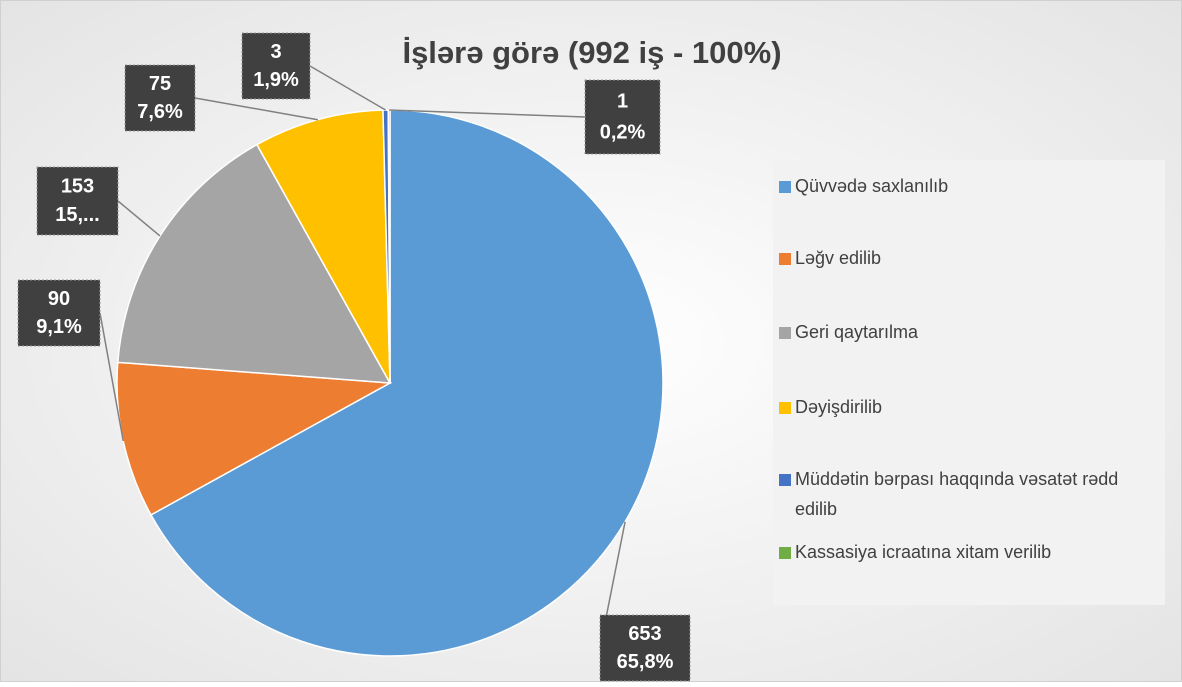  Describe the element at coordinates (816, 509) in the screenshot. I see `legend-label-line: edilib` at that location.